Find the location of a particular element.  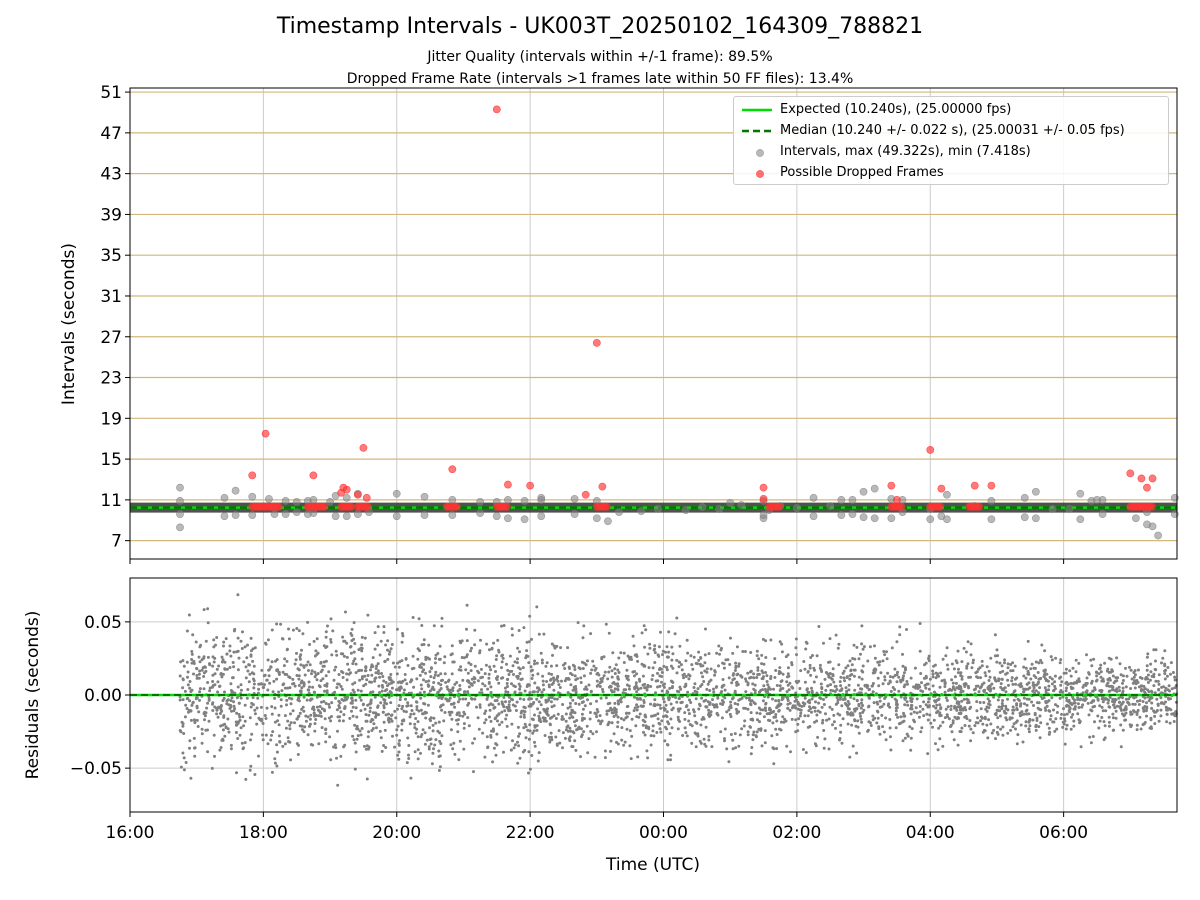

x-tick-label: 06:00 is located at coordinates (1063, 833).